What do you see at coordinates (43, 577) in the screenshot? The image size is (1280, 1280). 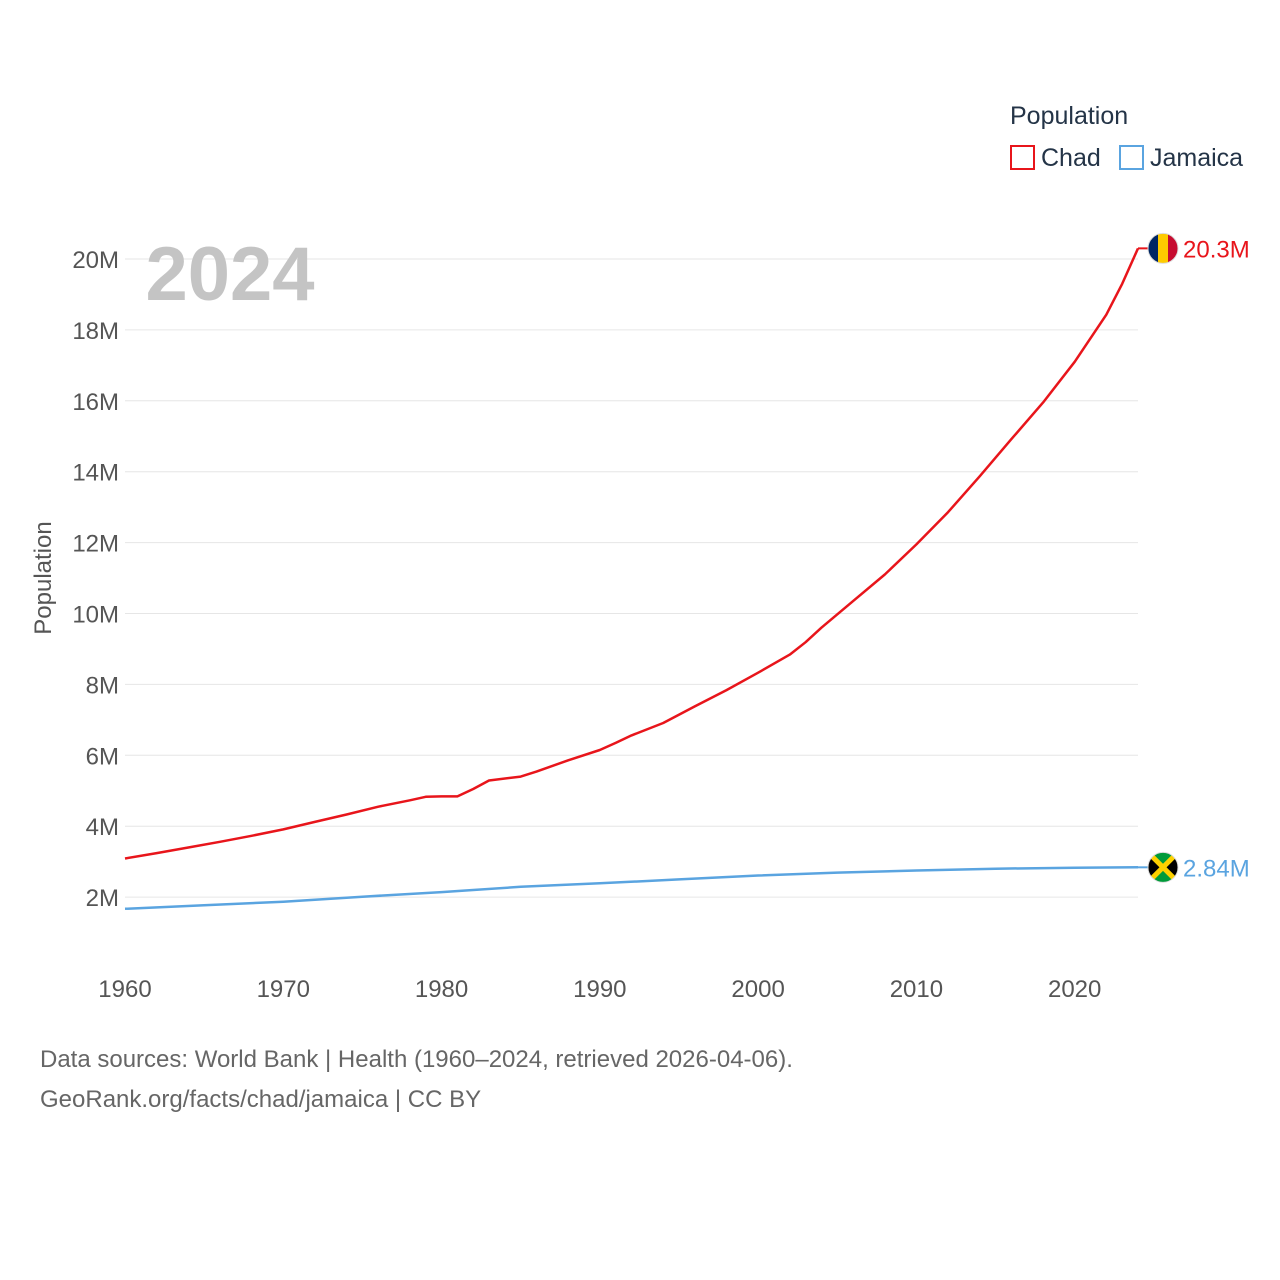 I see `y-axis-title: Population` at bounding box center [43, 577].